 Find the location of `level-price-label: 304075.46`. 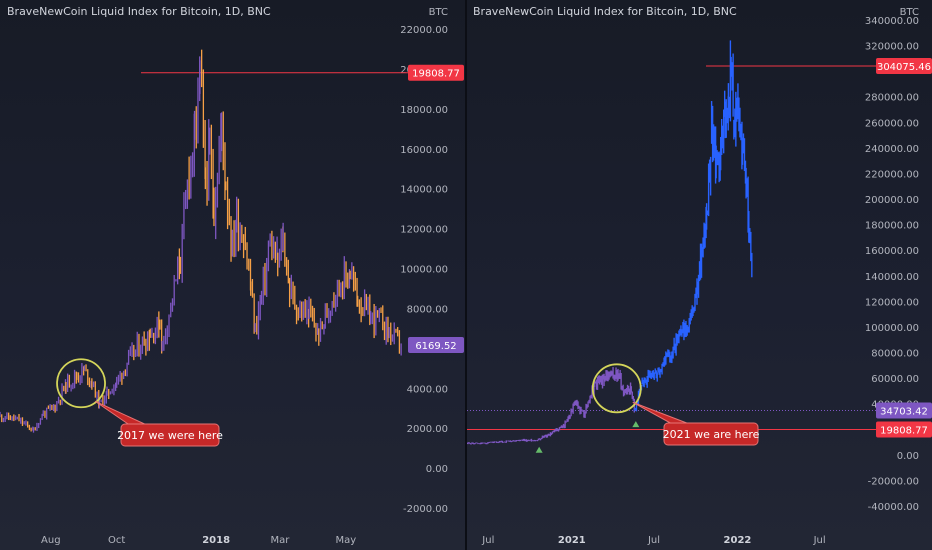

level-price-label: 304075.46 is located at coordinates (904, 67).